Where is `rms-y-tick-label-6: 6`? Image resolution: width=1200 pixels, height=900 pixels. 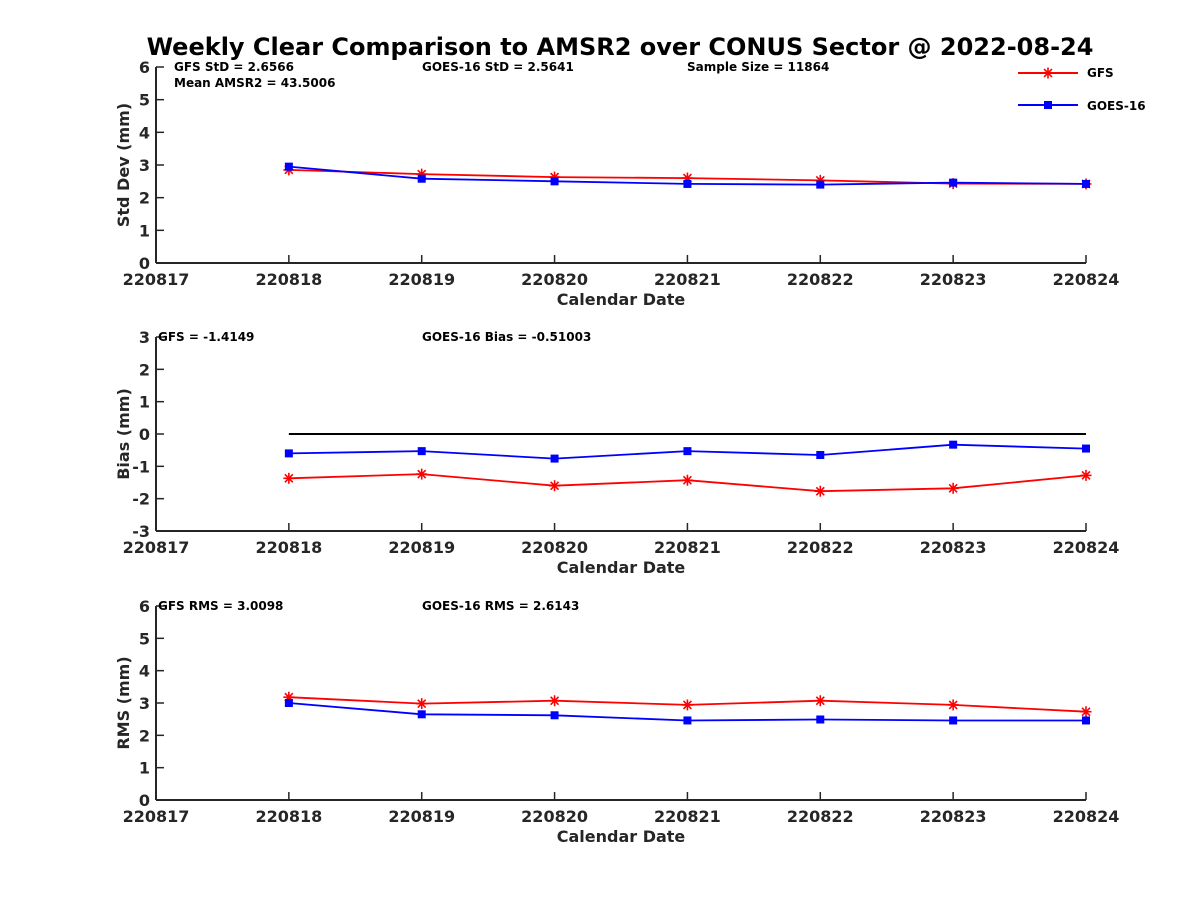
rms-y-tick-label-6: 6 is located at coordinates (144, 606).